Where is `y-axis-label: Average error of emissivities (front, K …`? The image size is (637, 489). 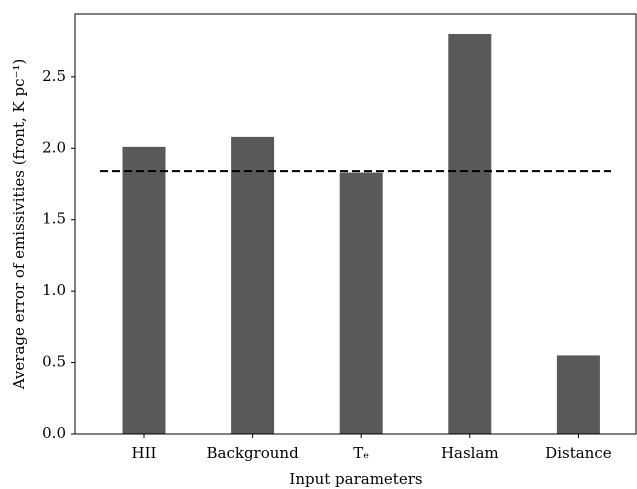 y-axis-label: Average error of emissivities (front, K … is located at coordinates (19, 225).